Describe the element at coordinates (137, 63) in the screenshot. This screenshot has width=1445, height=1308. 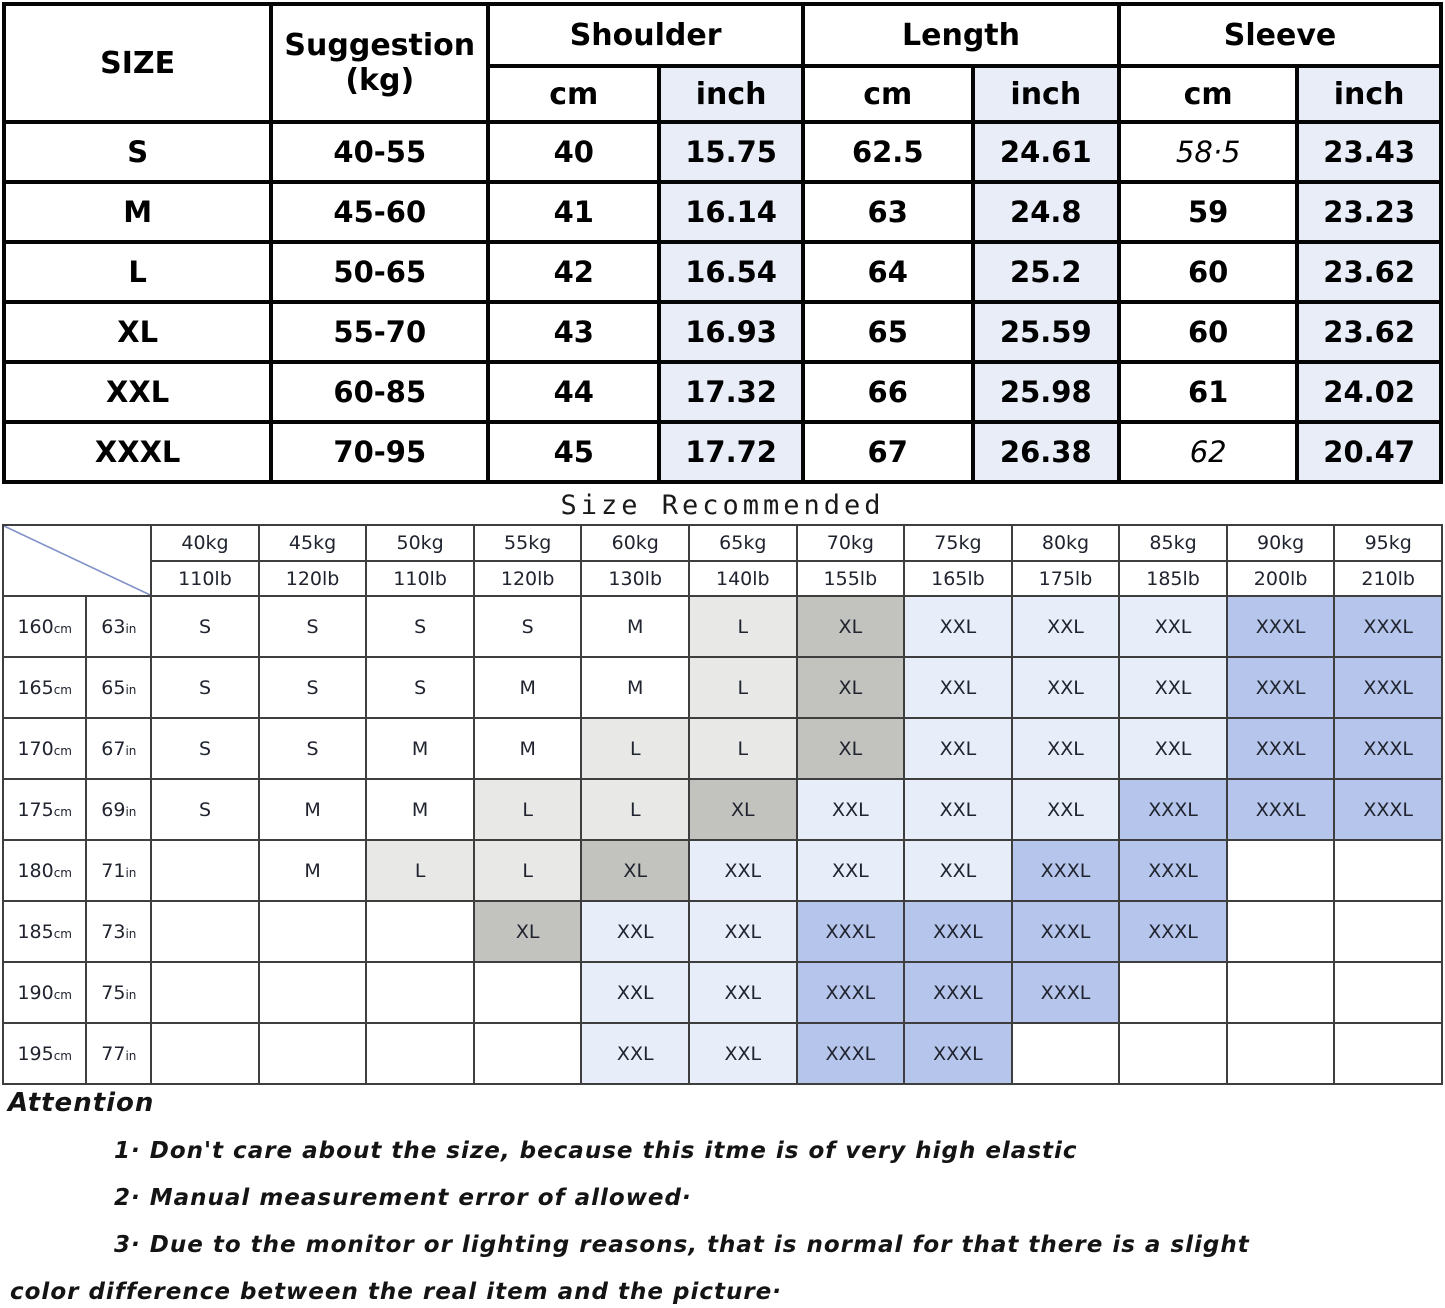
I see `size-column-header: SIZE` at that location.